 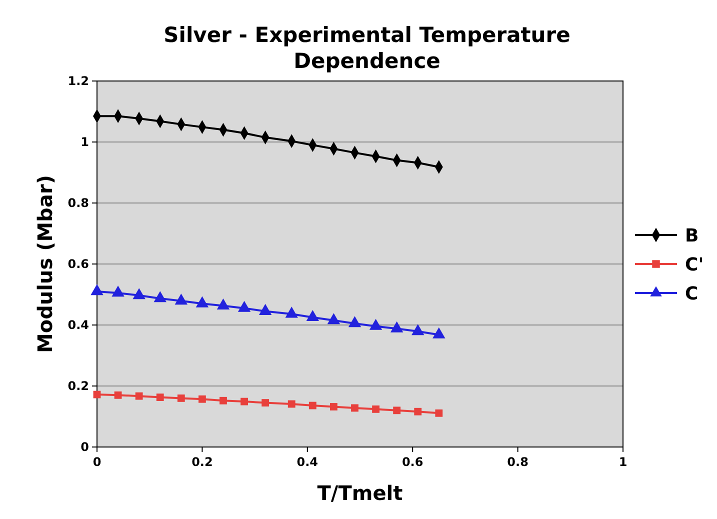 I want to click on y-tick-label: 0, so click(x=84, y=447).